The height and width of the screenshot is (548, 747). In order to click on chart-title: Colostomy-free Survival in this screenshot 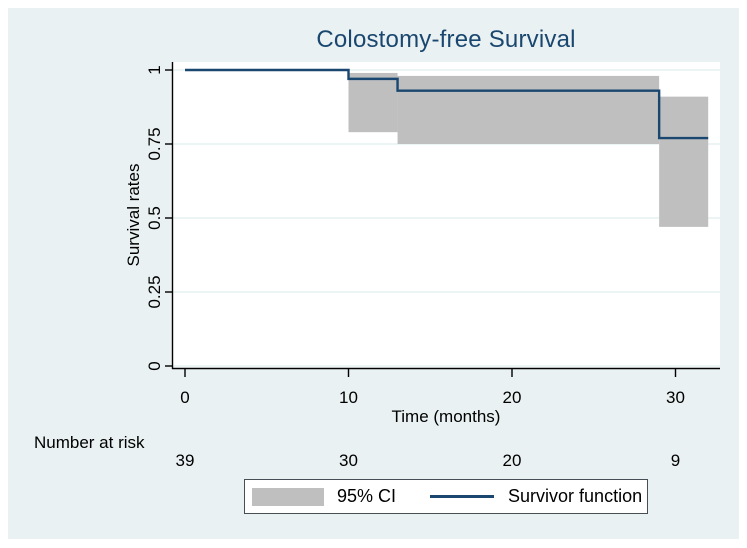, I will do `click(446, 39)`.